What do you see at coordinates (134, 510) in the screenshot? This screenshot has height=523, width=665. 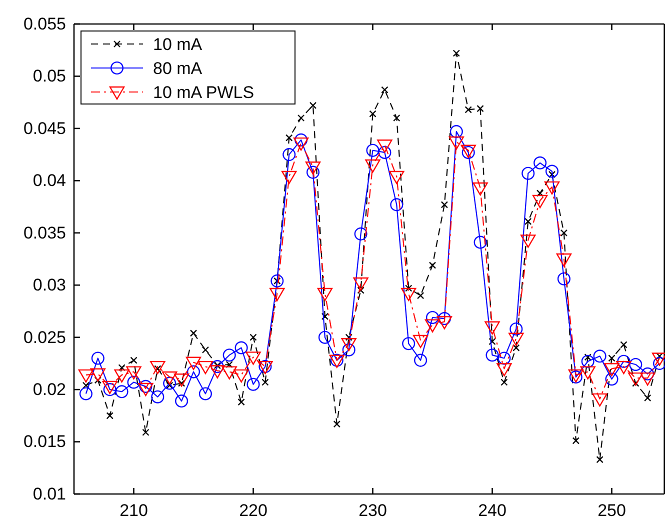 I see `x-tick-label: 210` at bounding box center [134, 510].